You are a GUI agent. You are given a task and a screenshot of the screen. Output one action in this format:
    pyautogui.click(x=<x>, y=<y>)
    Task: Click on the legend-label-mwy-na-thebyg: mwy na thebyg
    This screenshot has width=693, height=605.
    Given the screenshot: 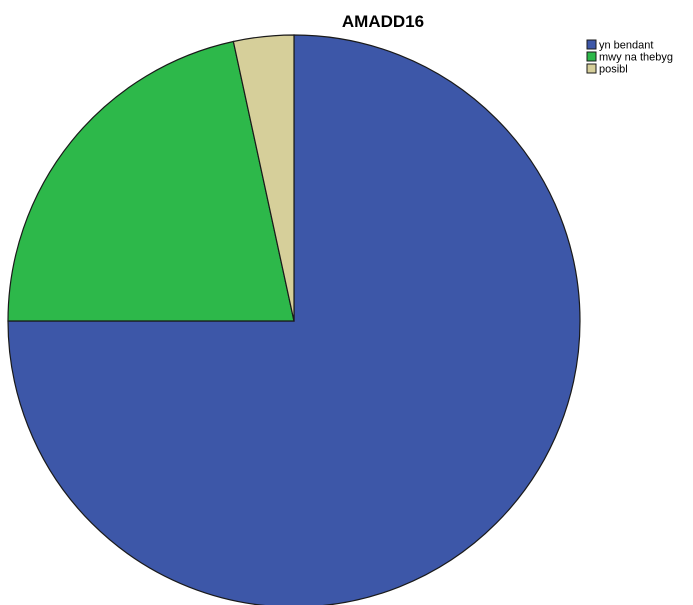 What is the action you would take?
    pyautogui.click(x=636, y=58)
    